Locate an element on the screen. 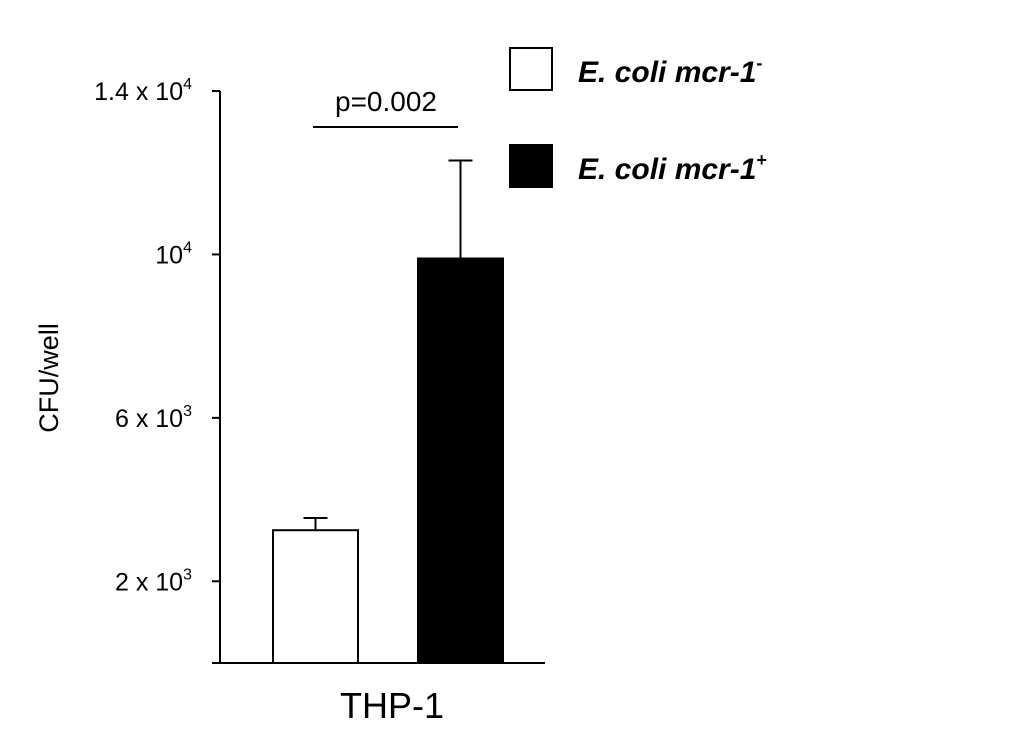 The height and width of the screenshot is (736, 1026). x-category-label: THP-1 is located at coordinates (392, 705).